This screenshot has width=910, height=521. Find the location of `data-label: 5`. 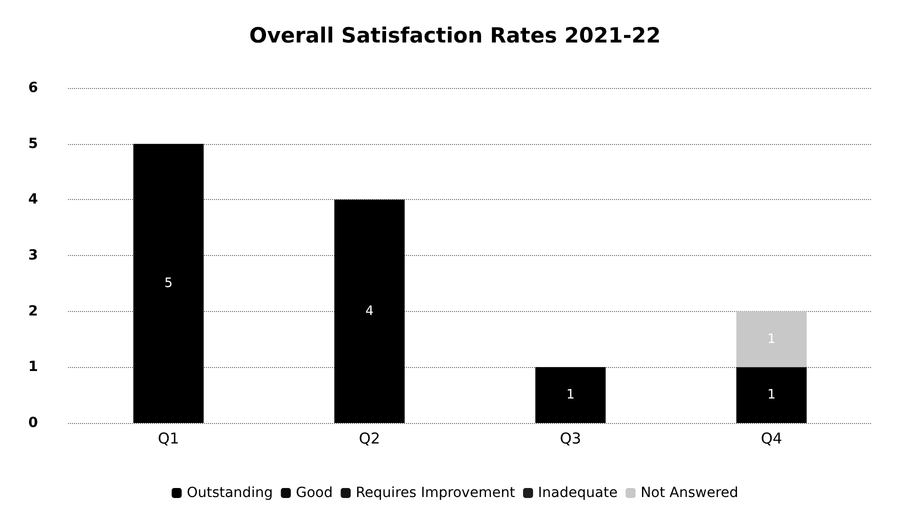

data-label: 5 is located at coordinates (168, 283).